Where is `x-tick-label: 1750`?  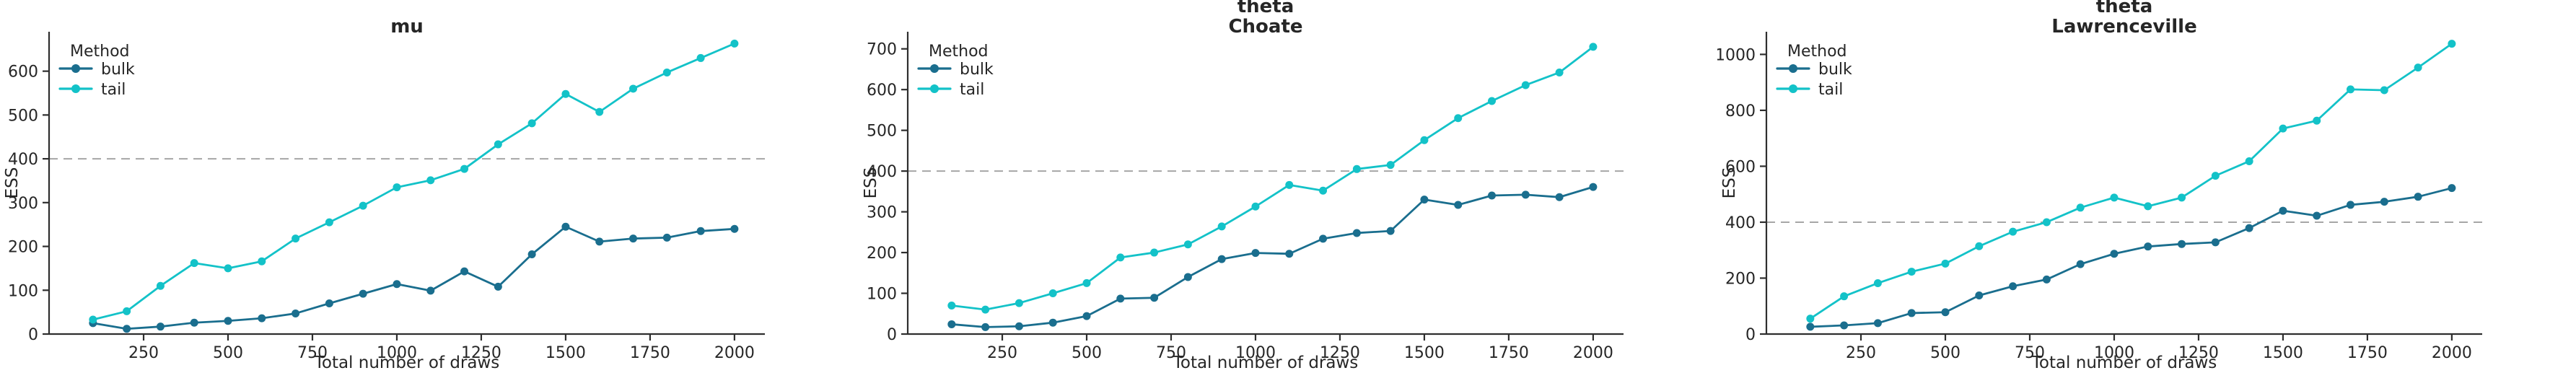 x-tick-label: 1750 is located at coordinates (2367, 353).